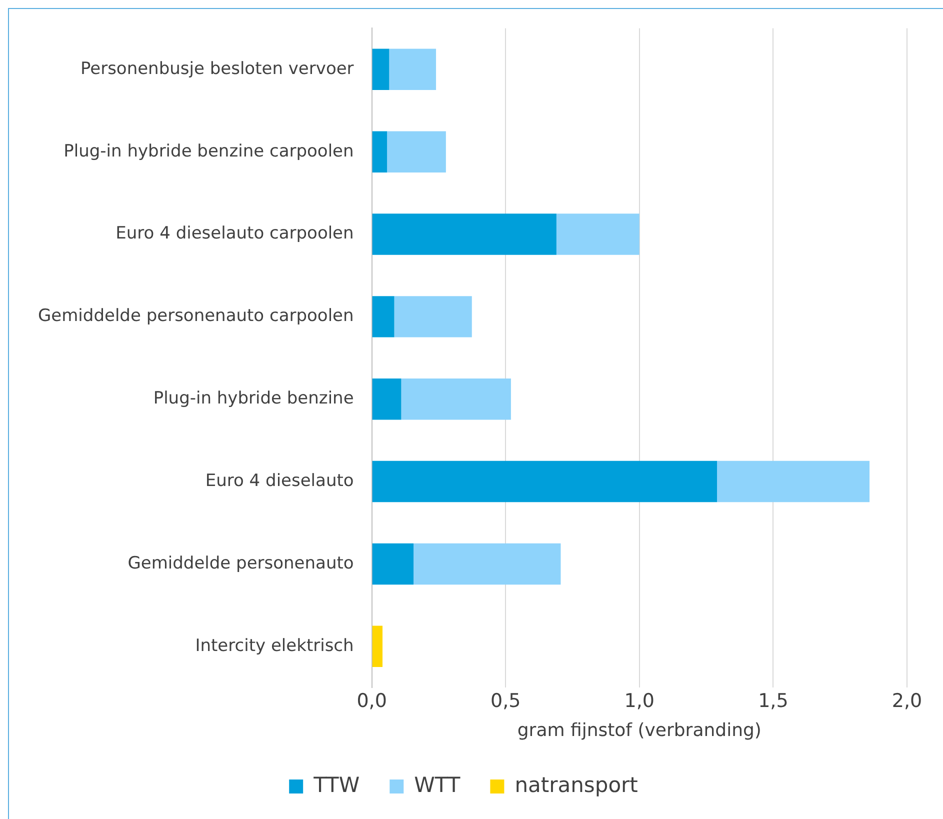  I want to click on legend-label: TTW, so click(336, 784).